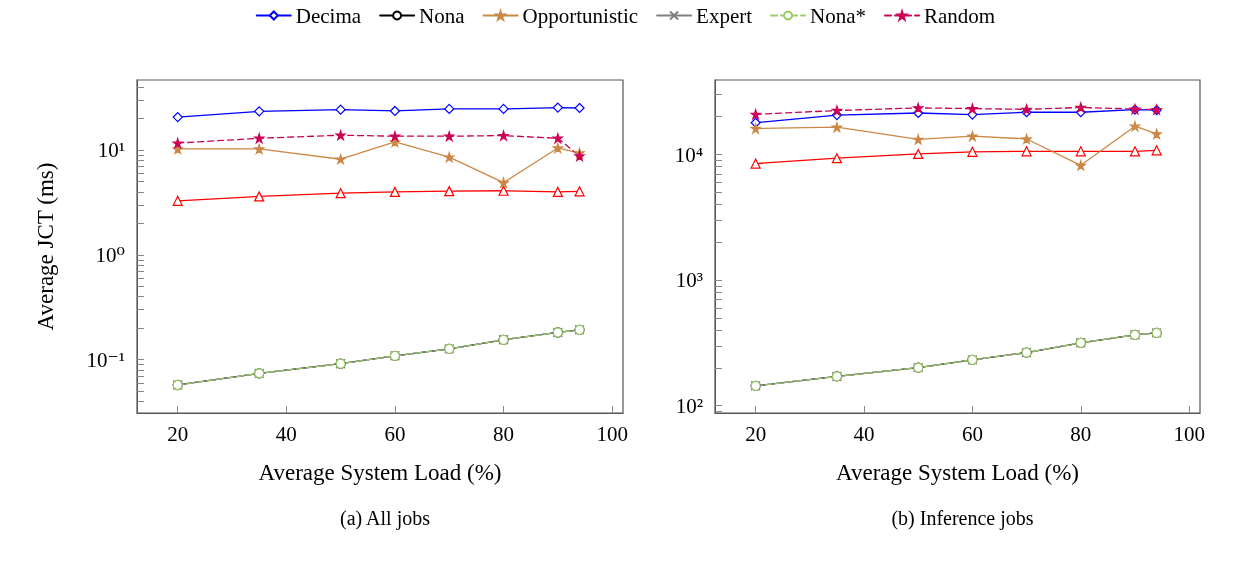 This screenshot has height=563, width=1251. What do you see at coordinates (110, 254) in the screenshot?
I see `y-tick-label: 10⁰` at bounding box center [110, 254].